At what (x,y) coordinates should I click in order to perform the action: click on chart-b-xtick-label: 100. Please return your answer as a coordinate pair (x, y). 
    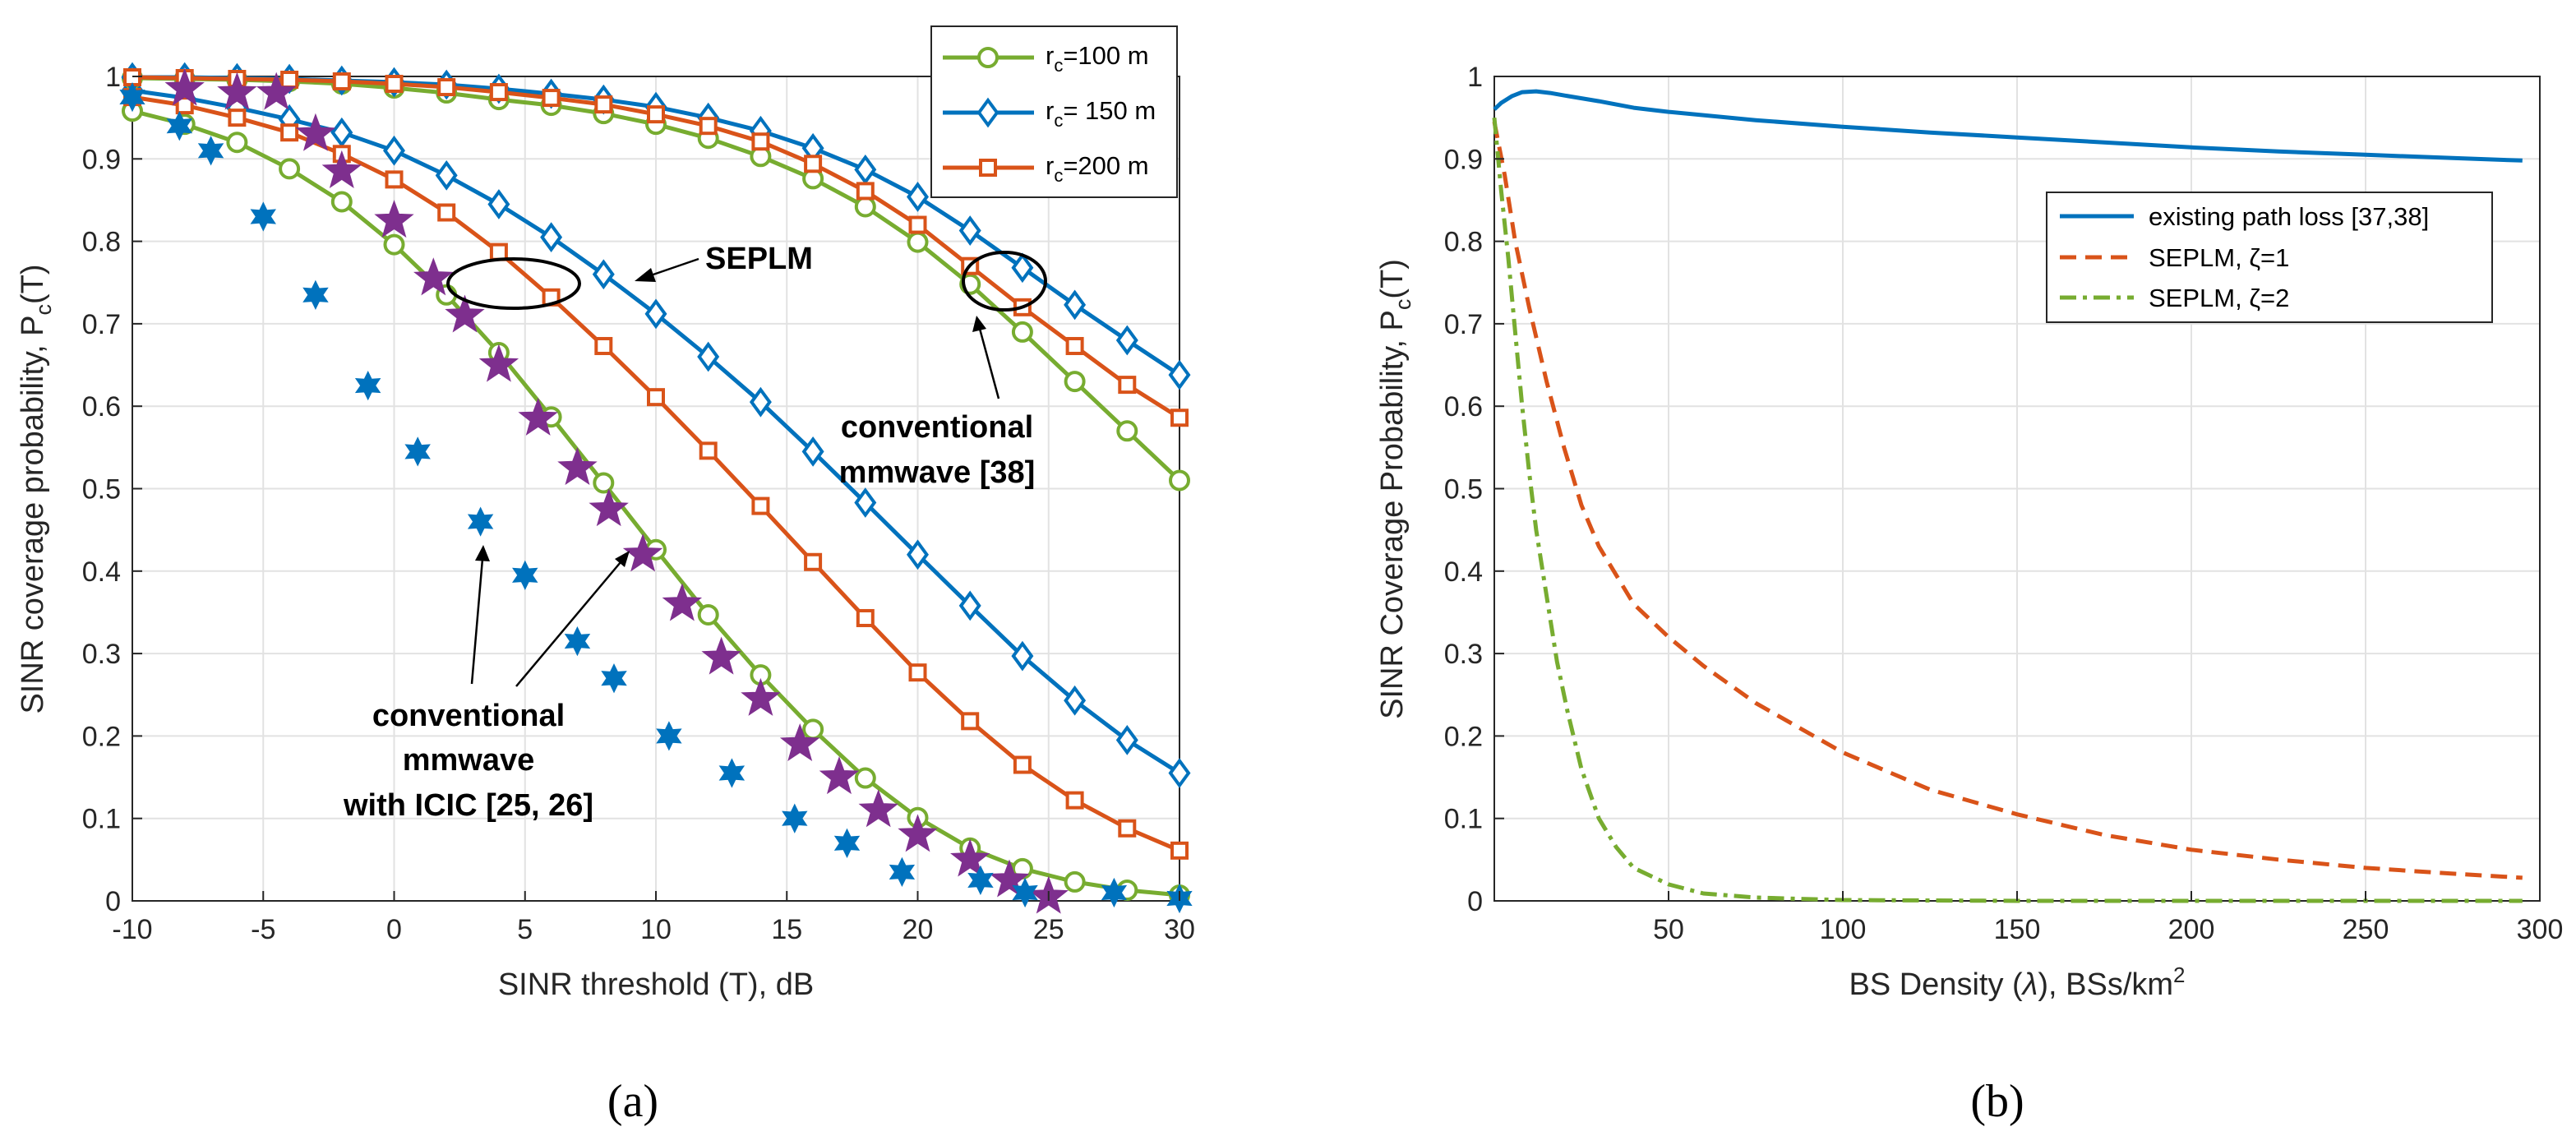
    Looking at the image, I should click on (1844, 930).